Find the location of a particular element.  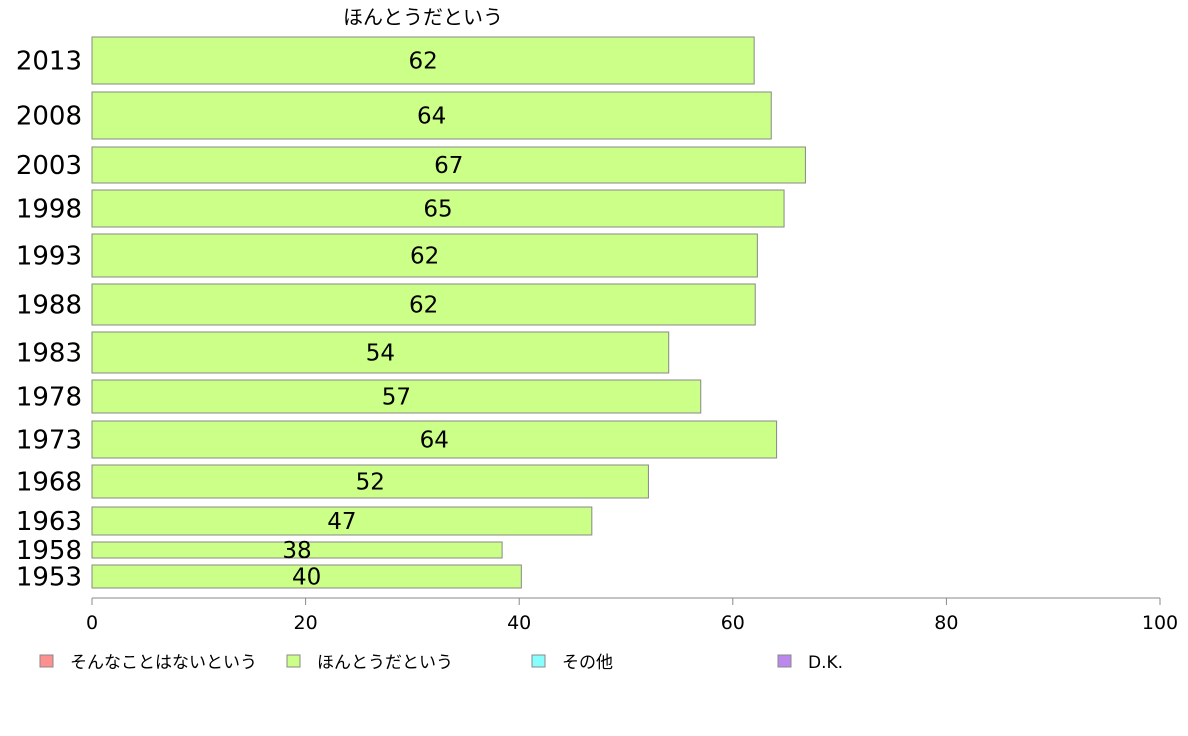

category-label-1978: 1978 is located at coordinates (49, 398).